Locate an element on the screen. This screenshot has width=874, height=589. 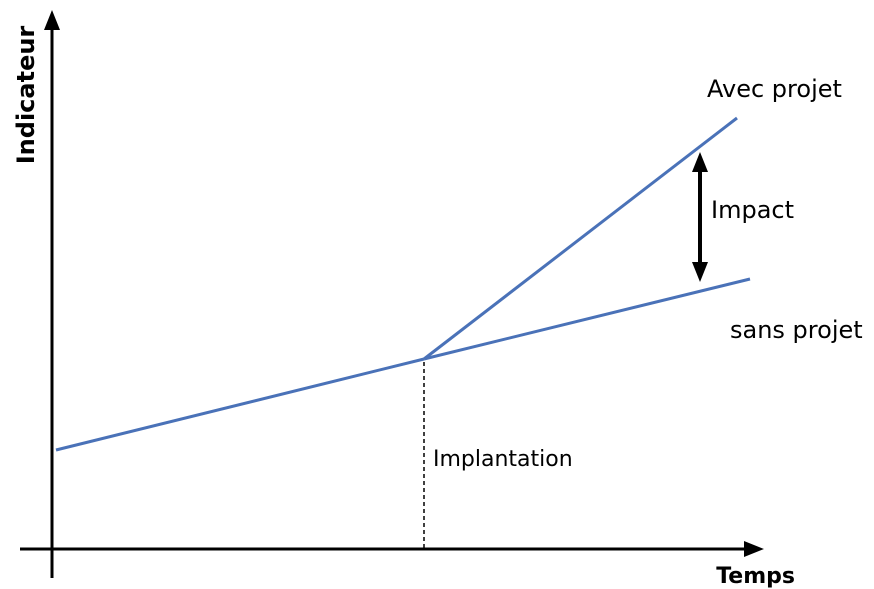
implantation-label: Implantation is located at coordinates (503, 459).